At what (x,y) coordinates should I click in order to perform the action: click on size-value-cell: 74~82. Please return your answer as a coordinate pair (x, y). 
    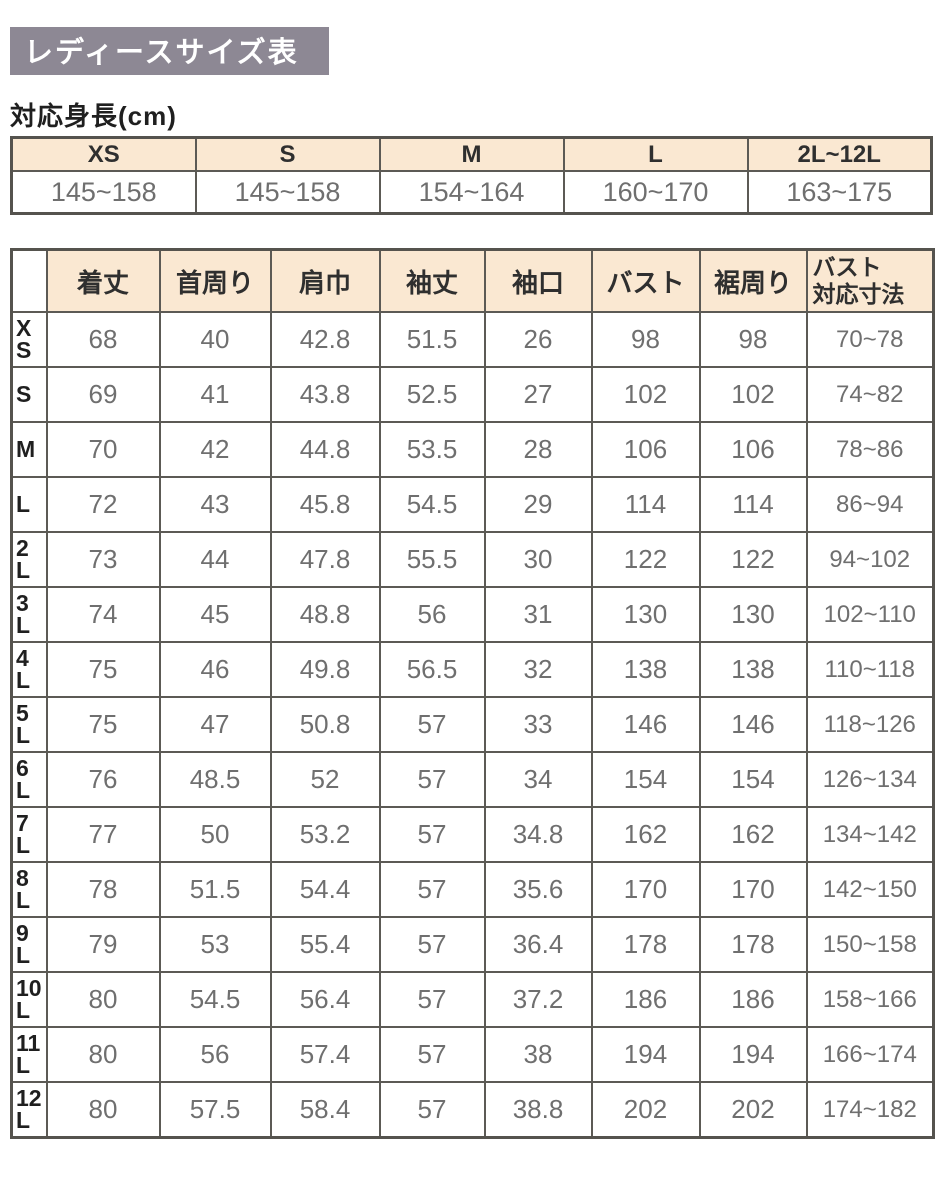
    Looking at the image, I should click on (870, 394).